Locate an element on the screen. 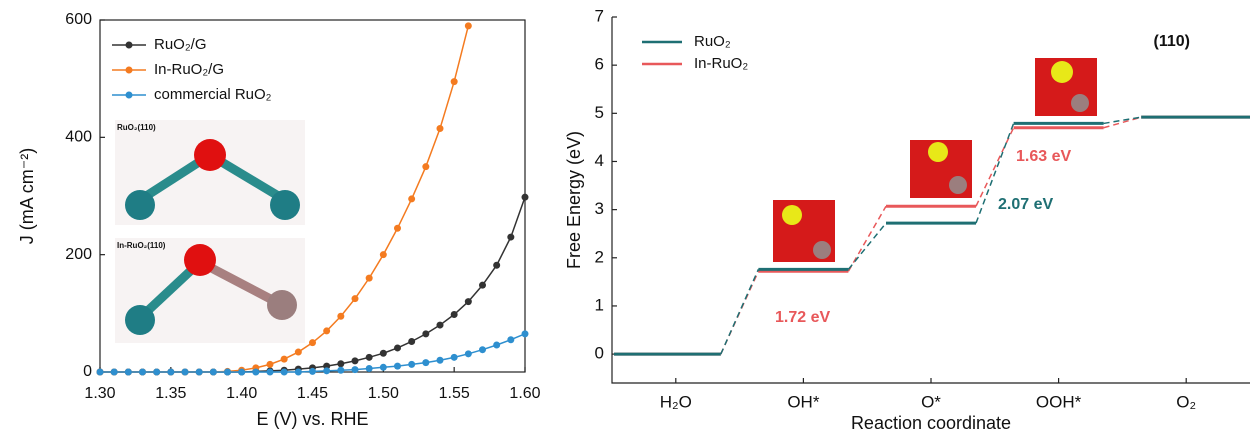 Image resolution: width=1255 pixels, height=435 pixels. legend-label: In-RuO₂ is located at coordinates (721, 63).